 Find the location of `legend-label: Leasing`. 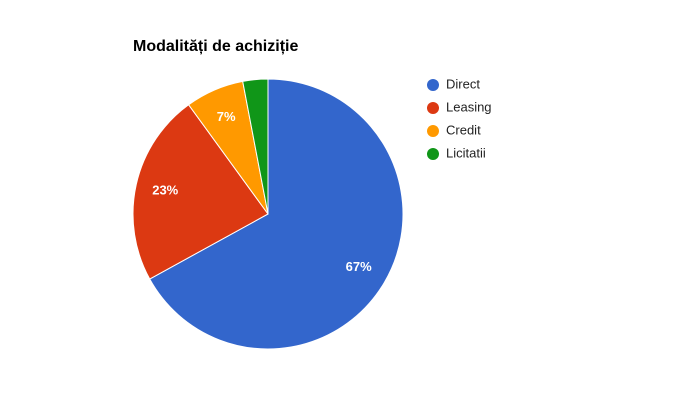

legend-label: Leasing is located at coordinates (469, 106).